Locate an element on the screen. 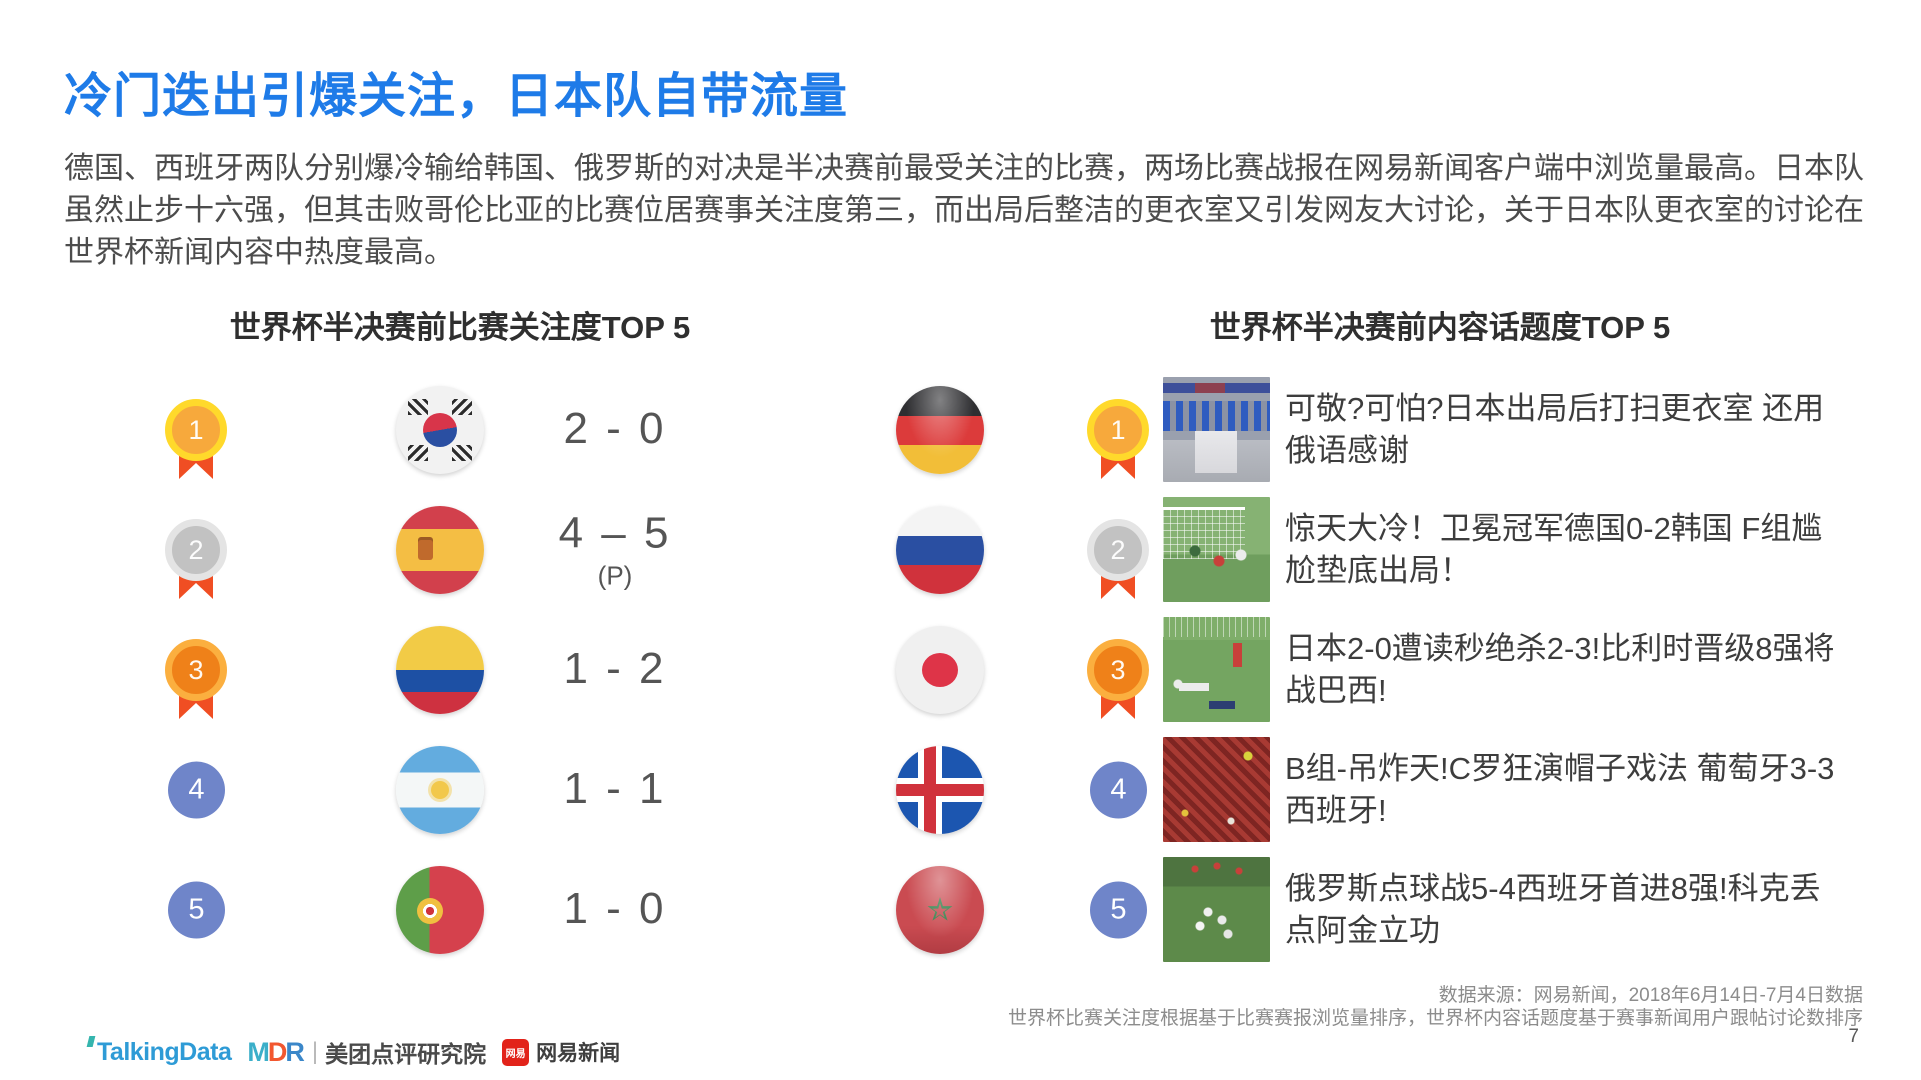 This screenshot has width=1921, height=1080. flag-argentina-icon is located at coordinates (440, 790).